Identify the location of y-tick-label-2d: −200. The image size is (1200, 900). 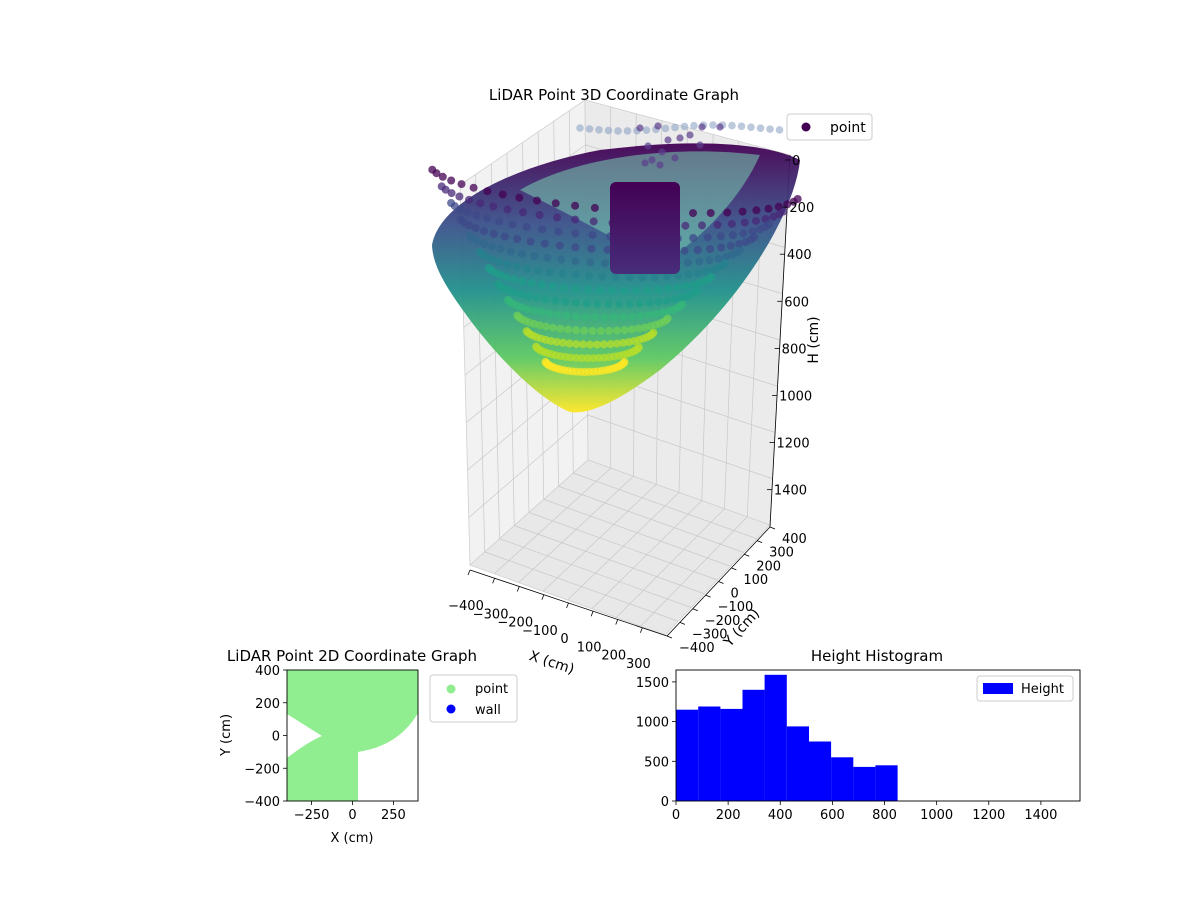
(262, 769).